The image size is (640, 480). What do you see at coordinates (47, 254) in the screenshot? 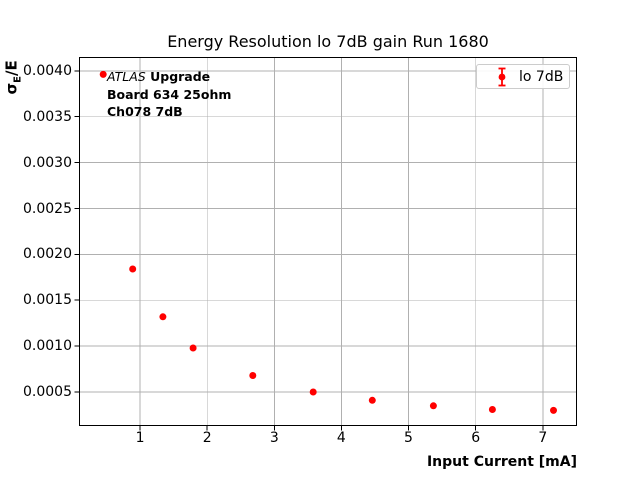
I see `y-tick-label: 0.0020` at bounding box center [47, 254].